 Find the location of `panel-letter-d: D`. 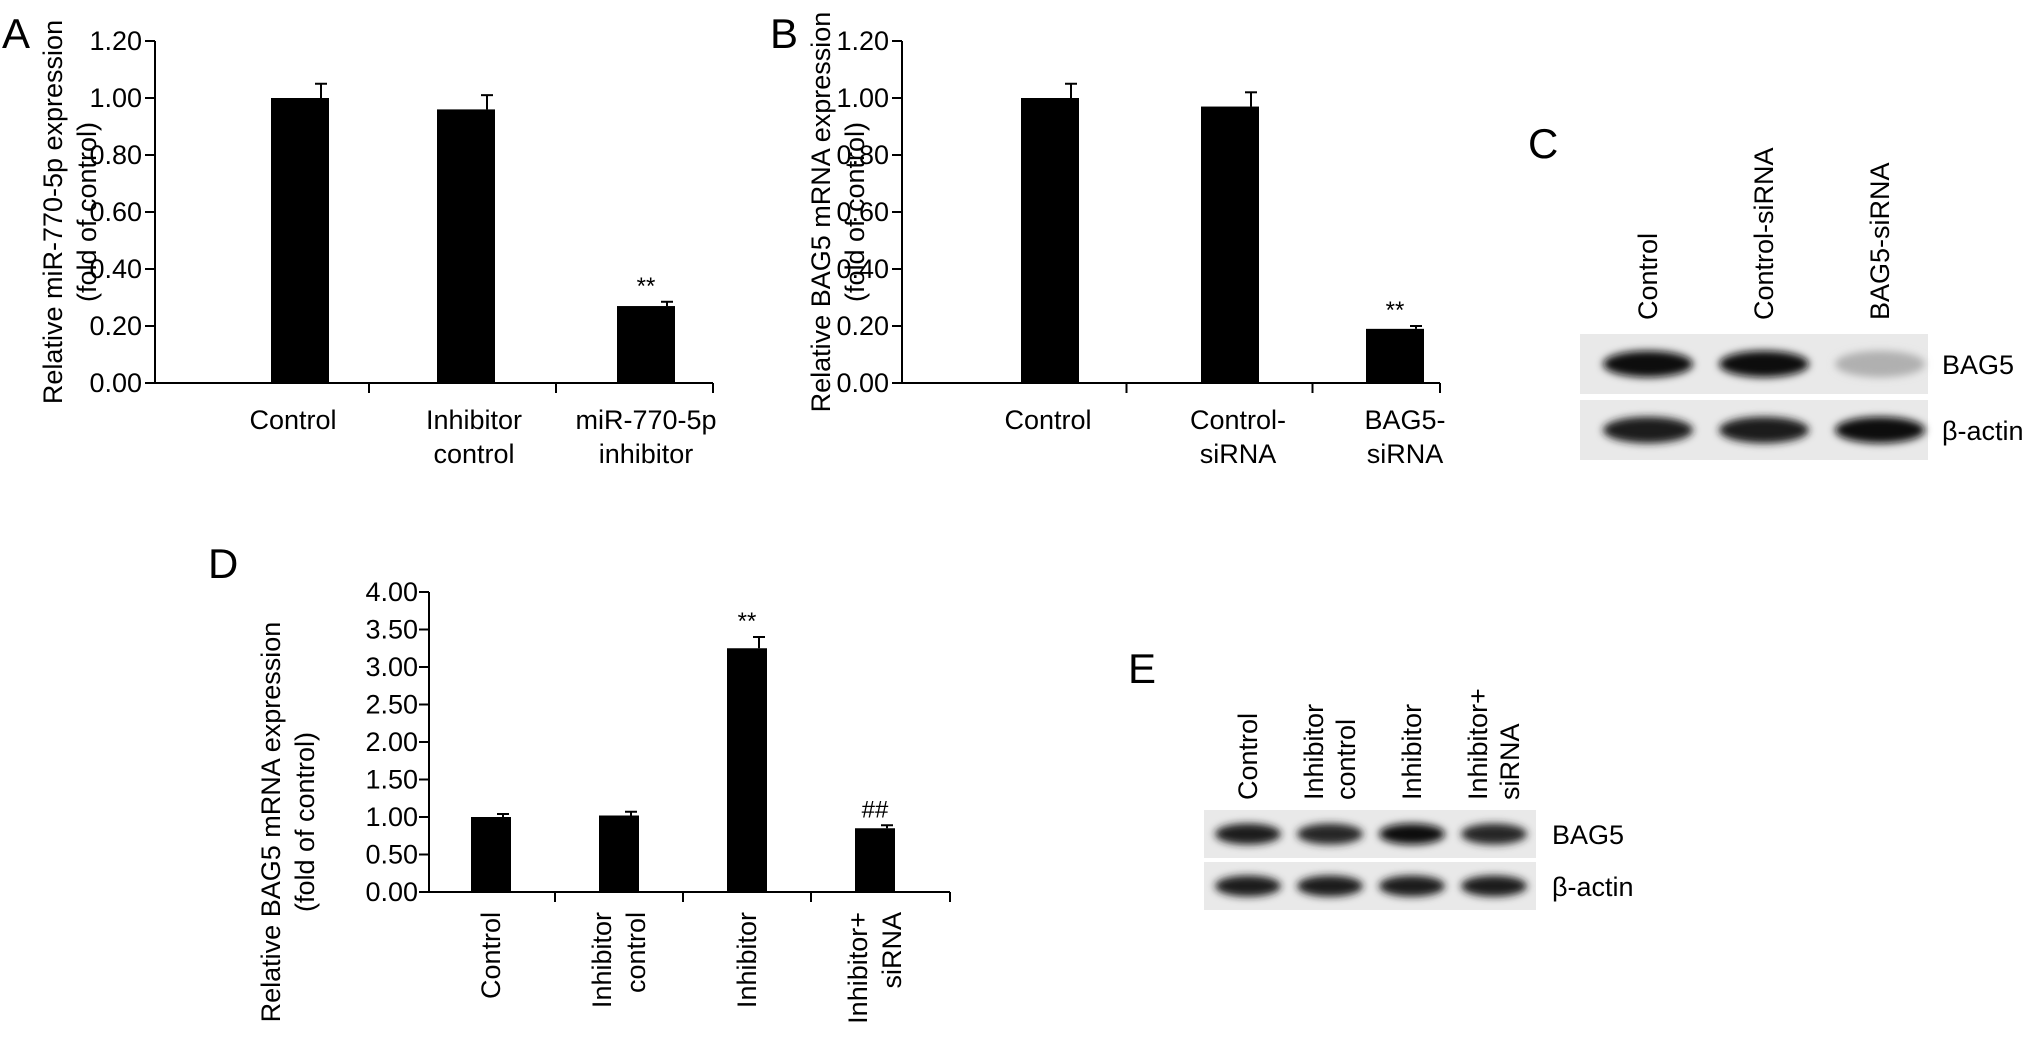

panel-letter-d: D is located at coordinates (223, 563).